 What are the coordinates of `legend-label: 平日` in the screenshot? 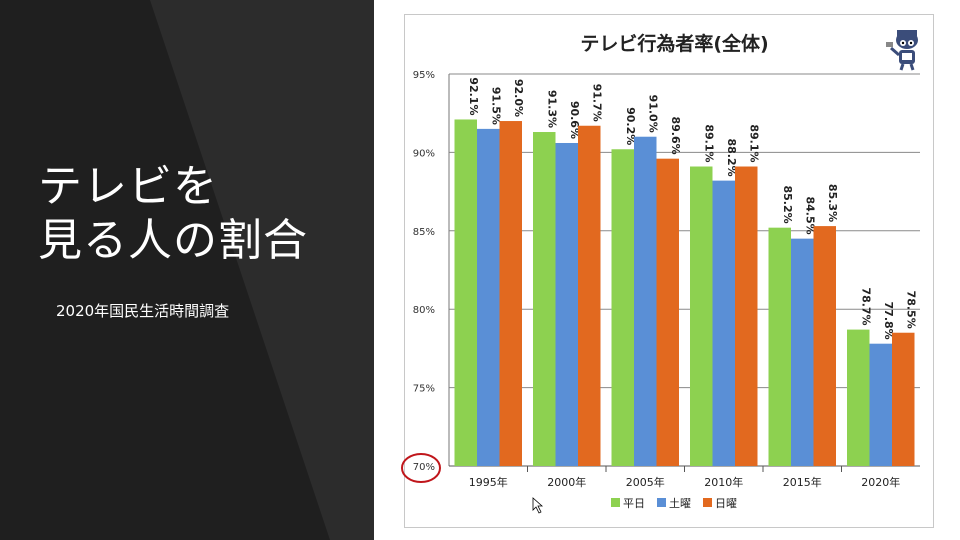 It's located at (634, 503).